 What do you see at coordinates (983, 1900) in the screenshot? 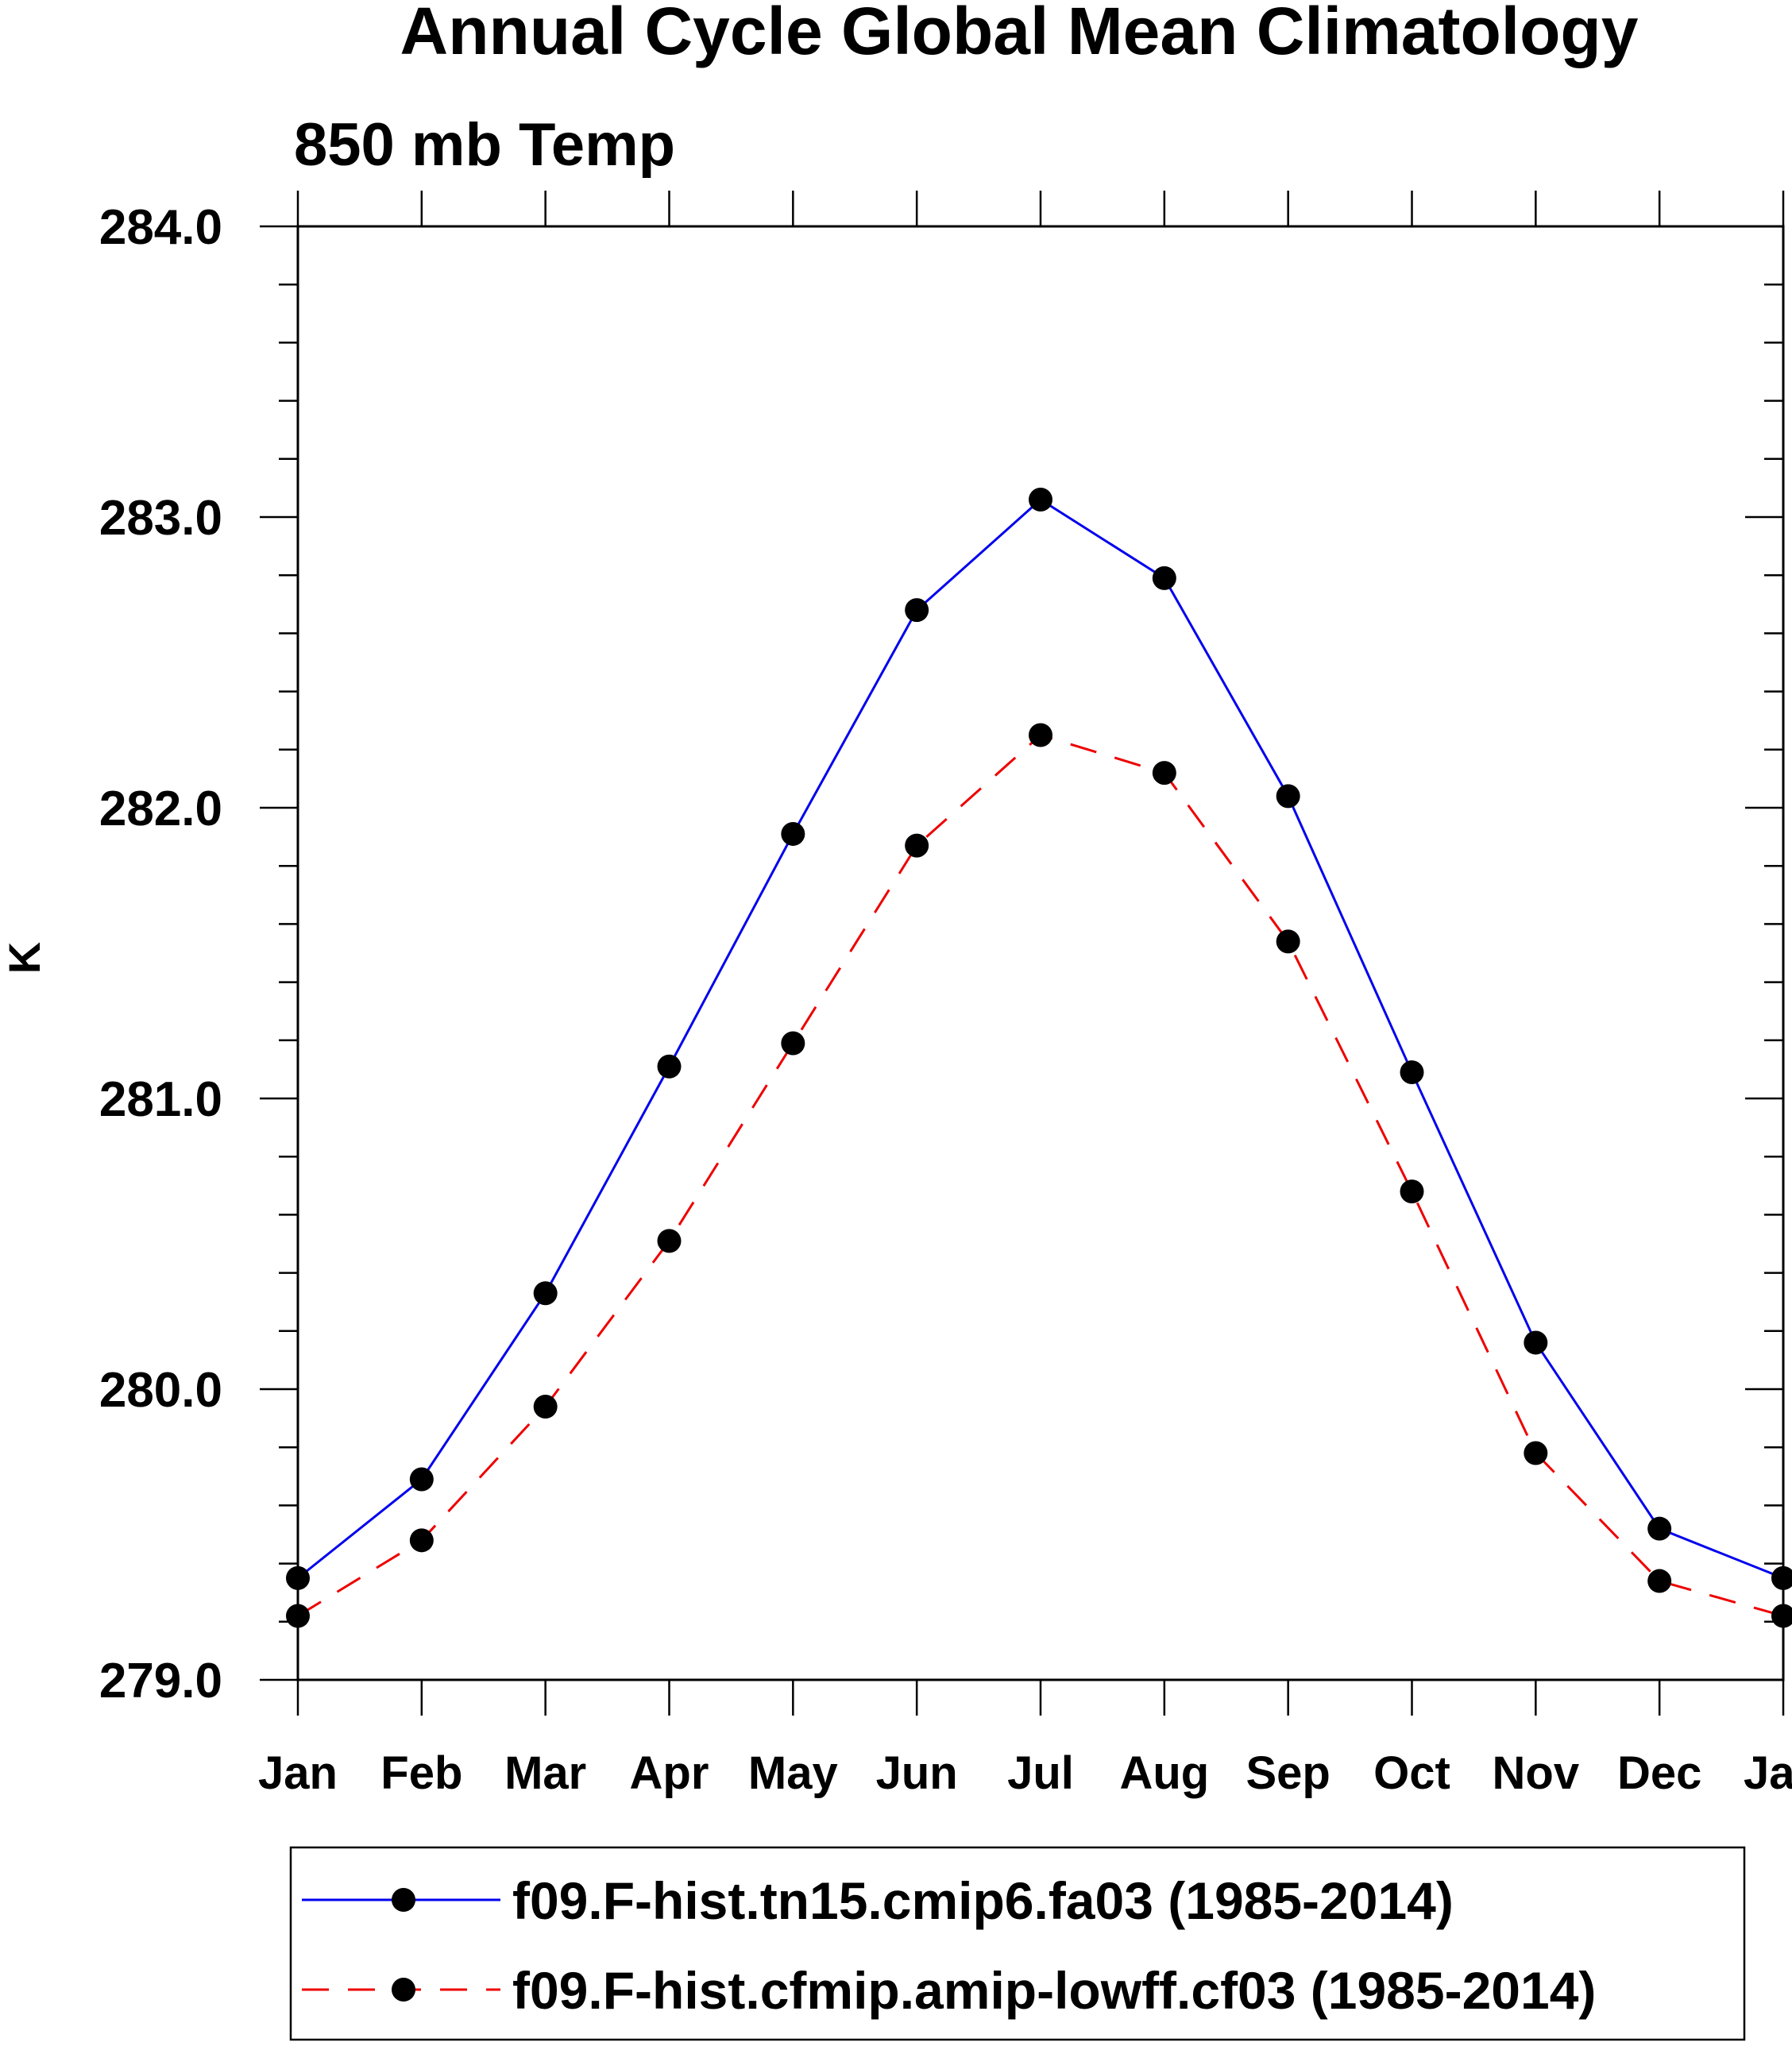
I see `legend-label-series-1: f09.F-hist.tn15.cmip6.fa03 (1985-2014)` at bounding box center [983, 1900].